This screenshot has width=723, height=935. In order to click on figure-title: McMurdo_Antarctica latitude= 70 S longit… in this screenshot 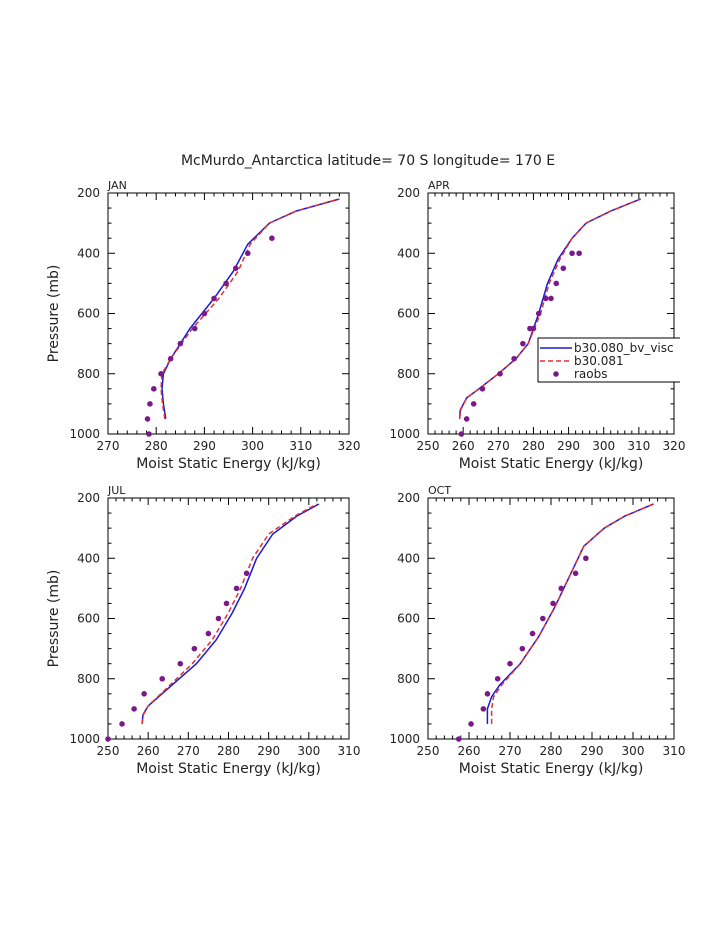, I will do `click(368, 161)`.